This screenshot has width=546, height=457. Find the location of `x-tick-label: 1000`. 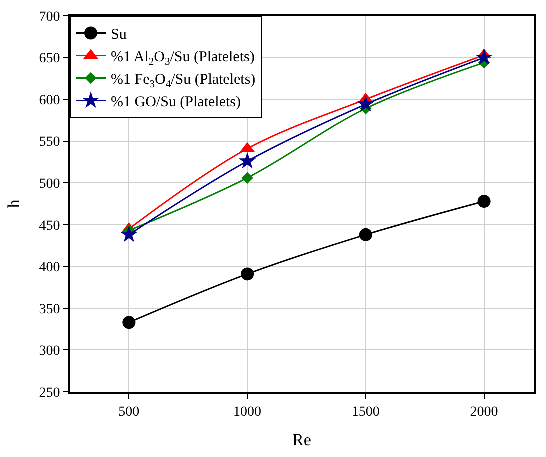

x-tick-label: 1000 is located at coordinates (248, 412).